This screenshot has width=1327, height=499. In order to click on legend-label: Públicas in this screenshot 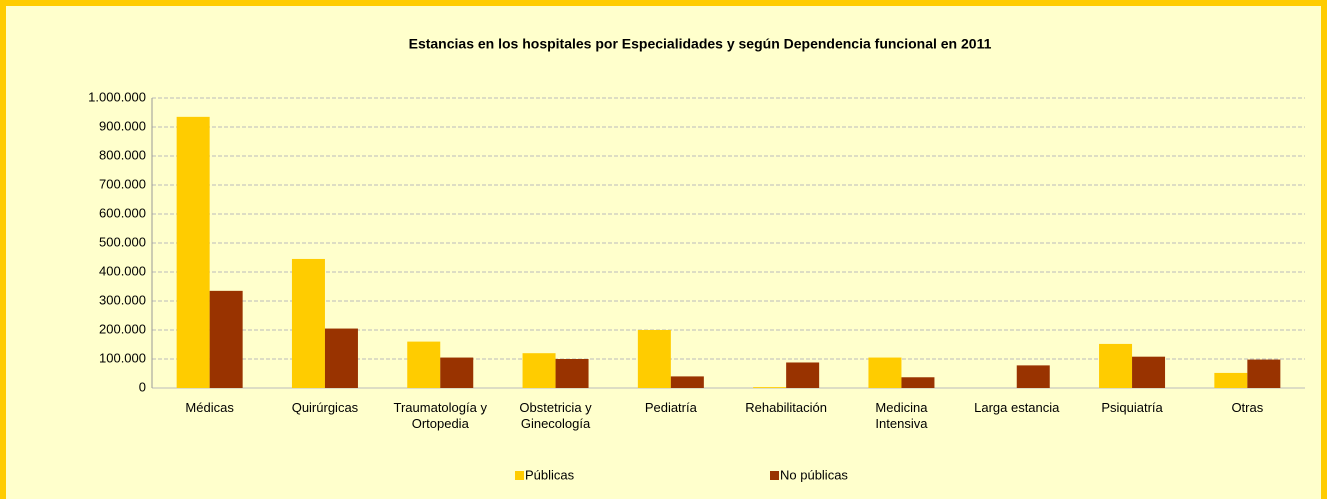, I will do `click(550, 474)`.